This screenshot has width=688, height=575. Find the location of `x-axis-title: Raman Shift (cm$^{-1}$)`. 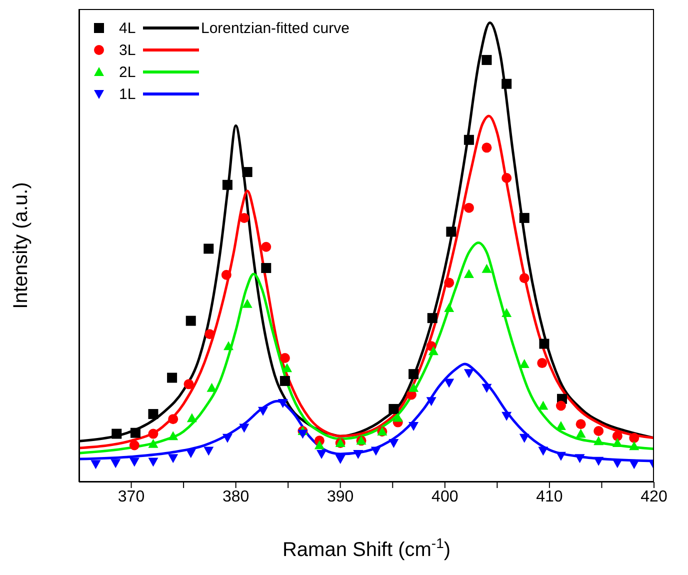

x-axis-title: Raman Shift (cm$^{-1}$) is located at coordinates (366, 548).